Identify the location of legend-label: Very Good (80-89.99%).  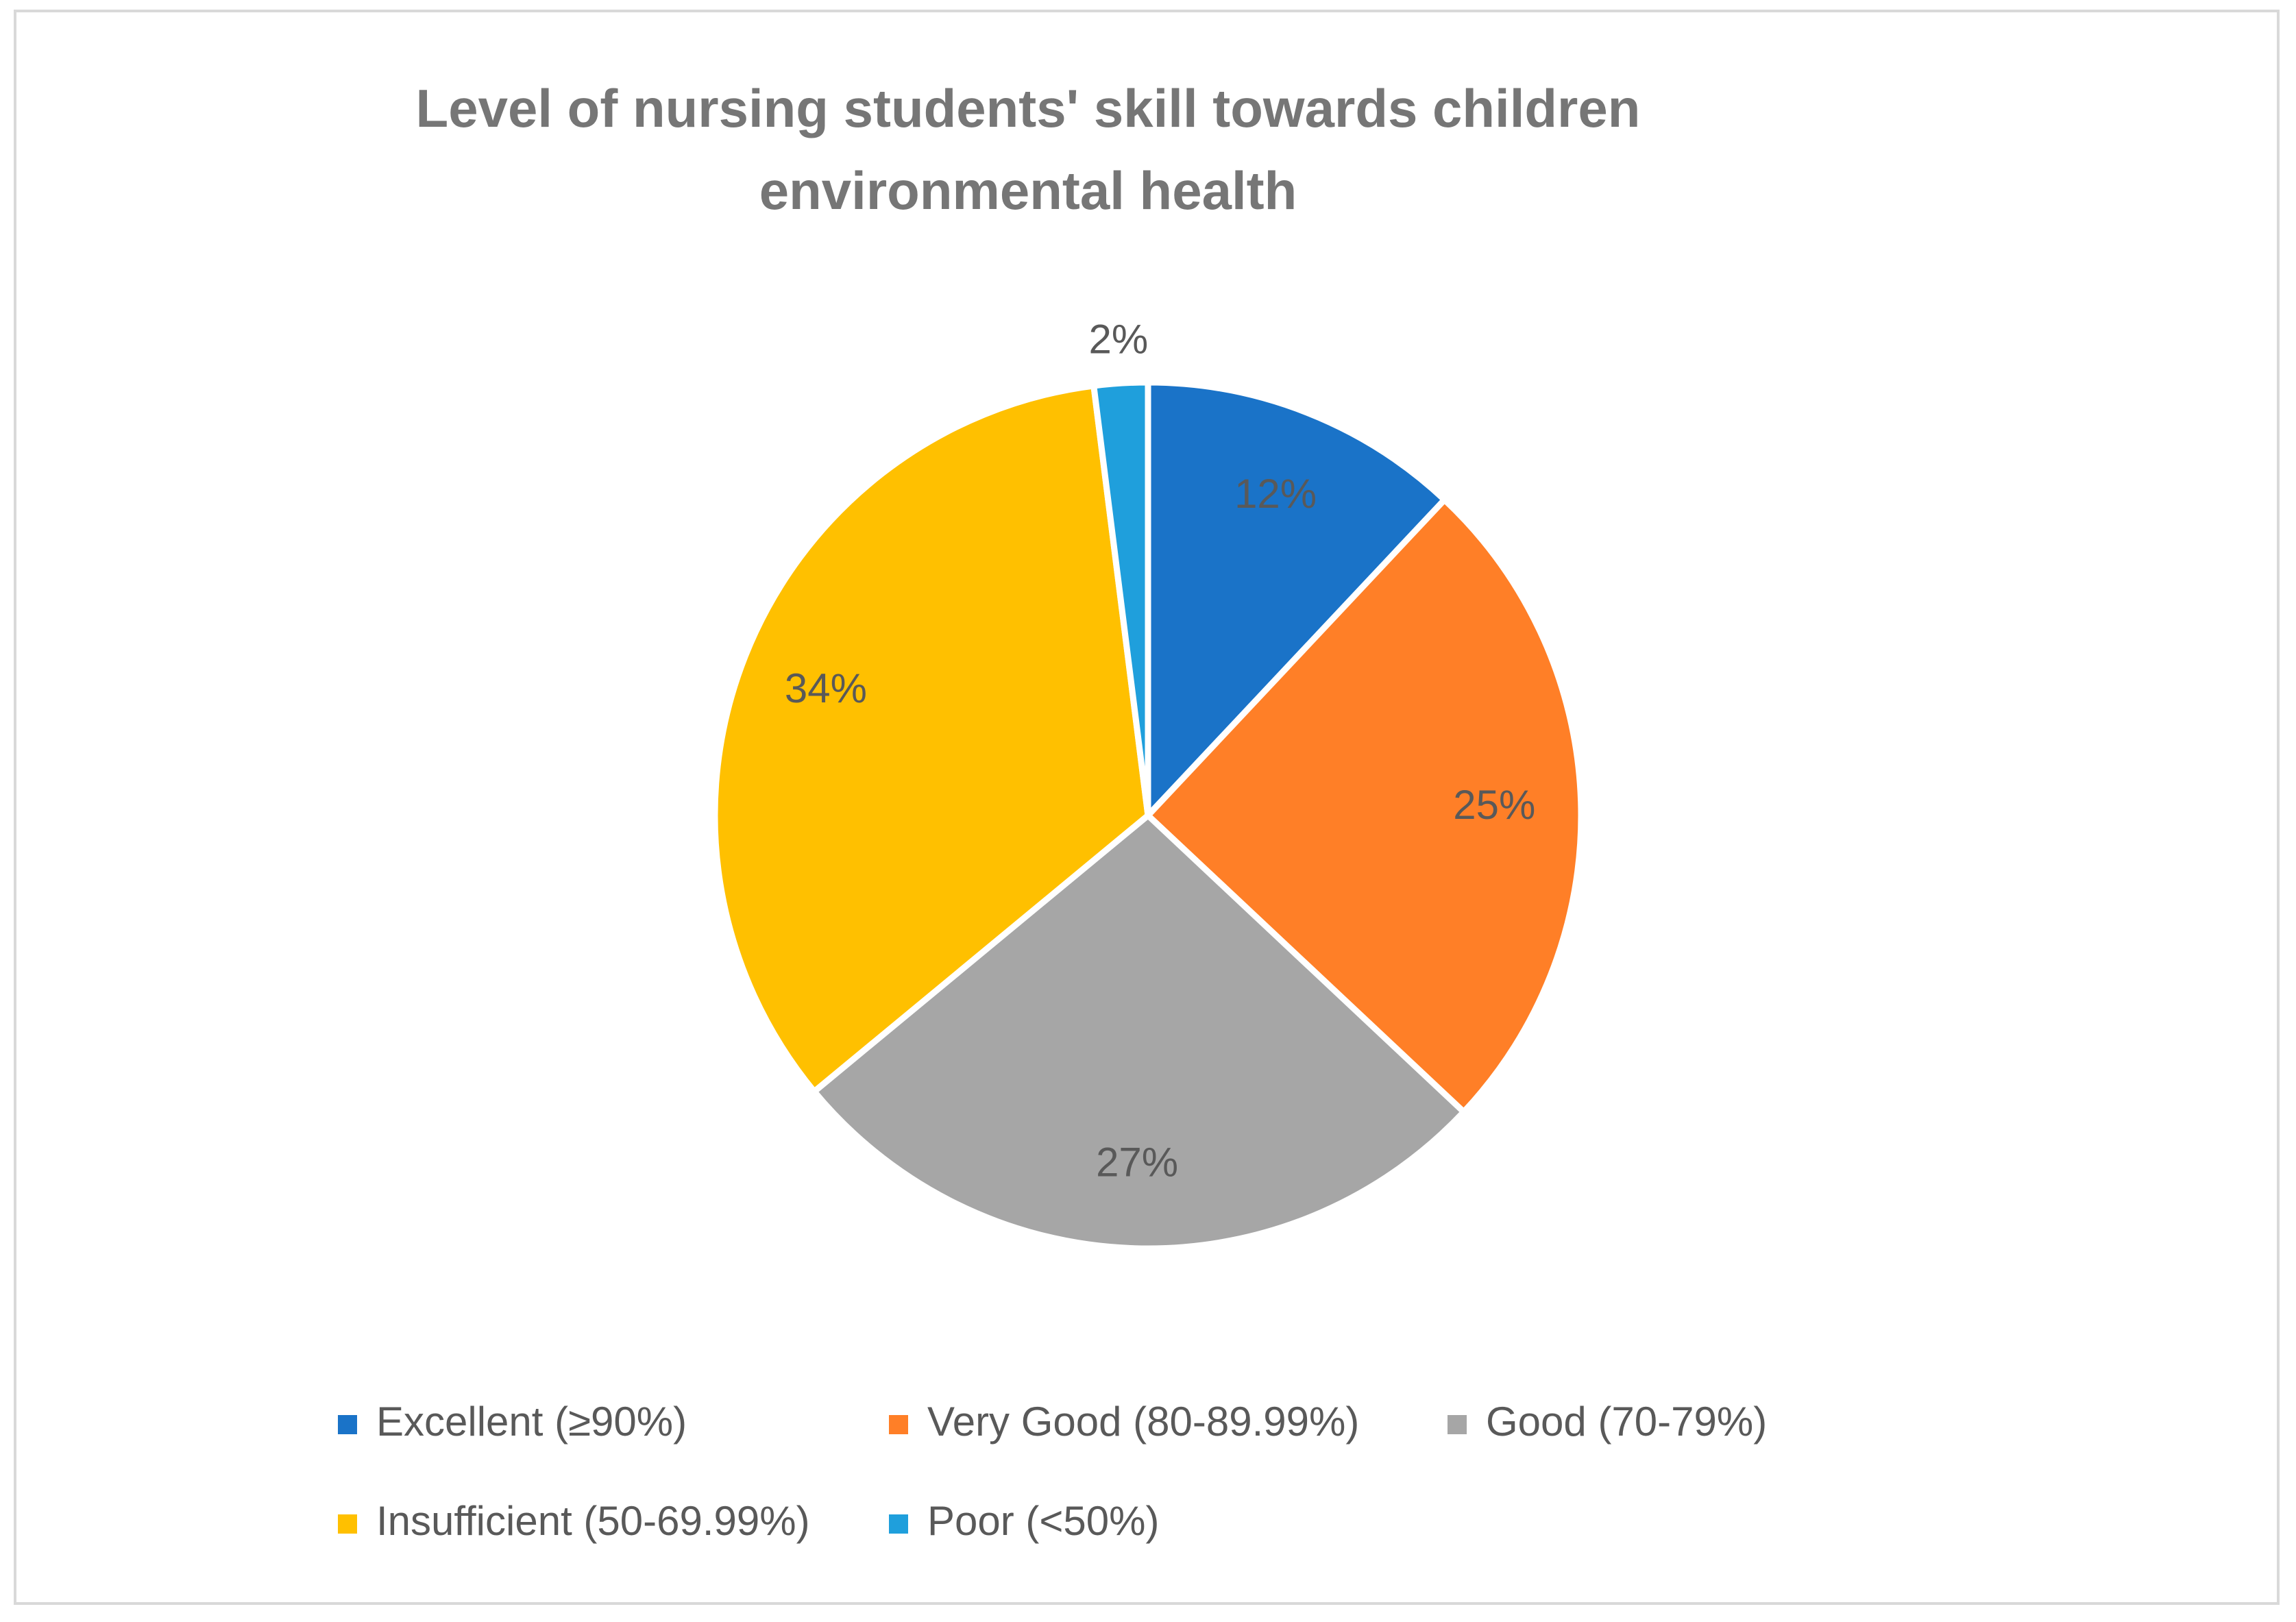
(1143, 1422).